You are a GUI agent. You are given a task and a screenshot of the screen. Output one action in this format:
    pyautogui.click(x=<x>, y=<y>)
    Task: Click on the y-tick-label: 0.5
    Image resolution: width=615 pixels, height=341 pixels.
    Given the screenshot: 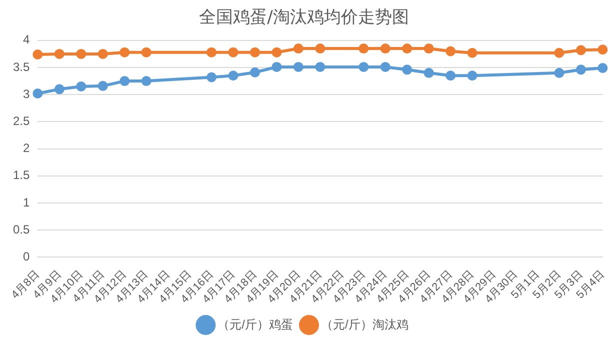 What is the action you would take?
    pyautogui.click(x=21, y=229)
    